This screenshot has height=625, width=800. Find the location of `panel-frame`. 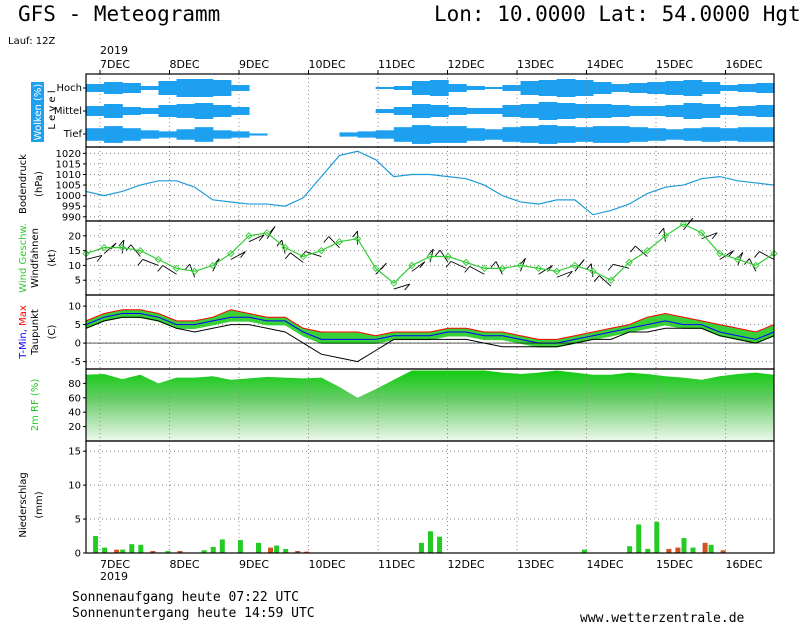

panel-frame is located at coordinates (430, 184).